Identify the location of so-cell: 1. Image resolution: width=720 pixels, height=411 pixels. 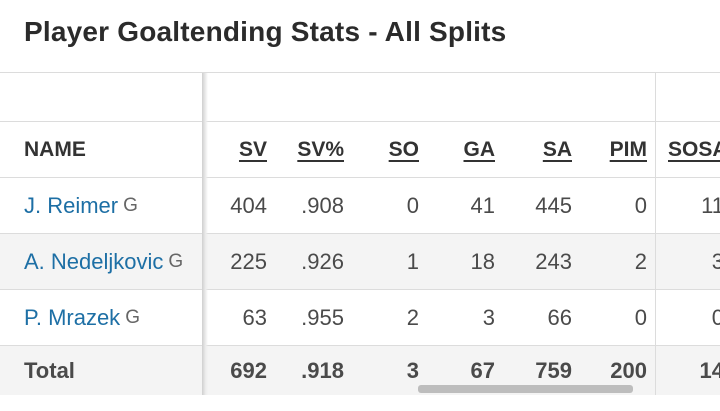
(412, 261).